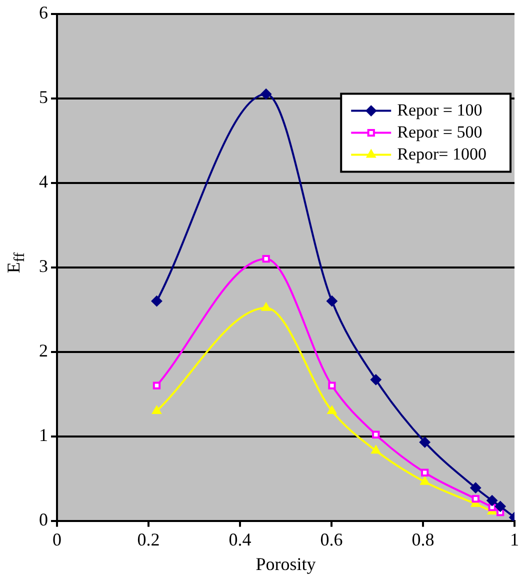  What do you see at coordinates (286, 564) in the screenshot?
I see `x-axis-title: Porosity` at bounding box center [286, 564].